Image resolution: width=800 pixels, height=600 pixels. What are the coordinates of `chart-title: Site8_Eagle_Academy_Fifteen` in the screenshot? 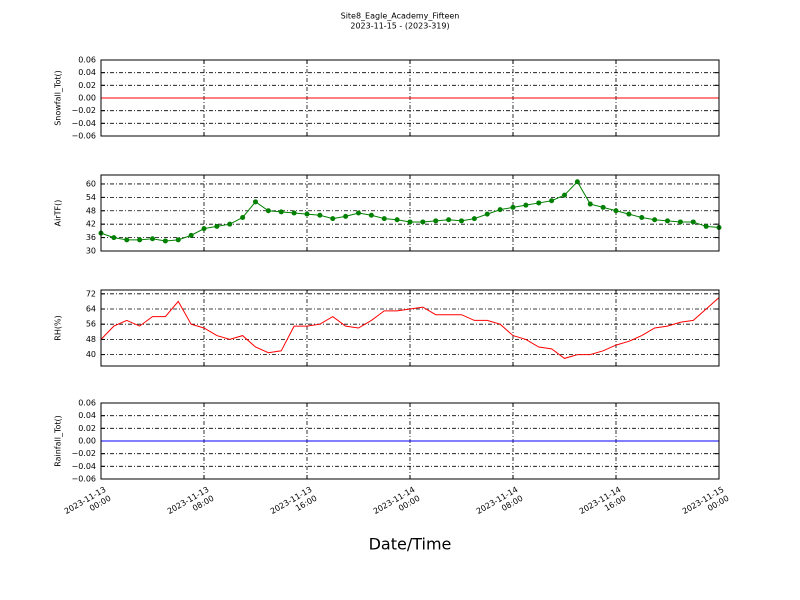 It's located at (400, 16).